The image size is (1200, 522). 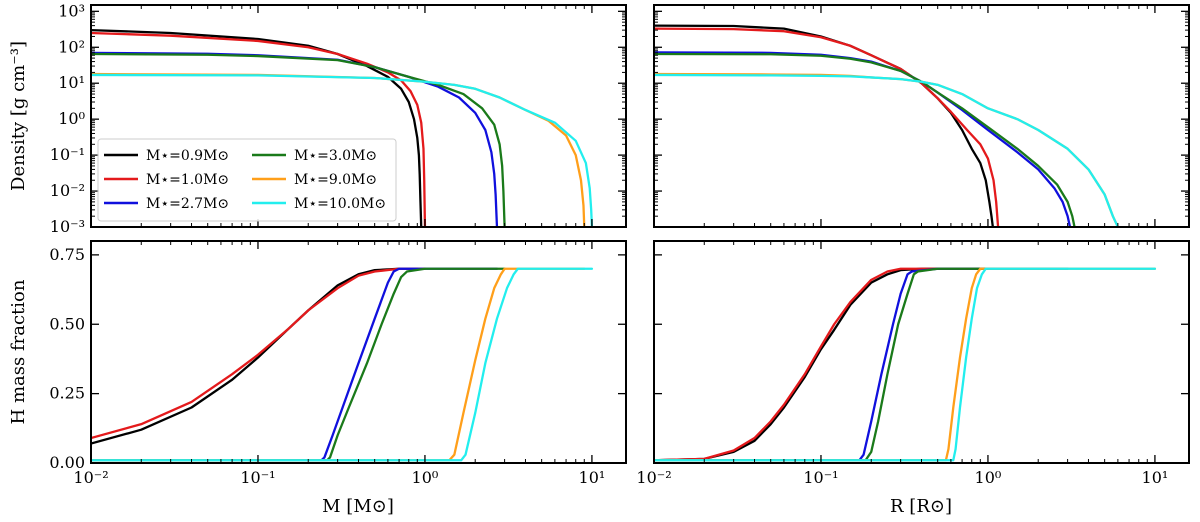 I want to click on y-tick-label: 0.00, so click(x=67, y=462).